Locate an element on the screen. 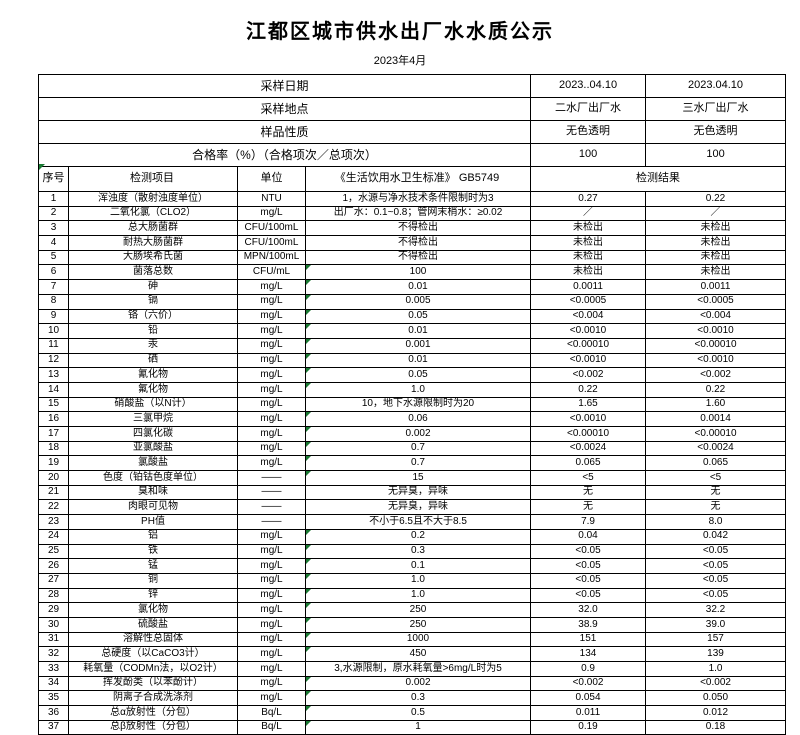  cell-no: 11 is located at coordinates (53, 345).